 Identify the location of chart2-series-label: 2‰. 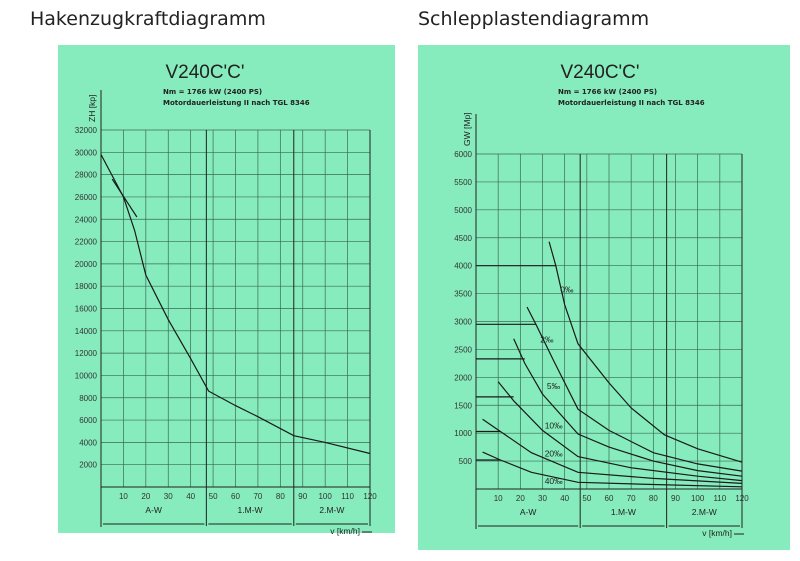
(547, 340).